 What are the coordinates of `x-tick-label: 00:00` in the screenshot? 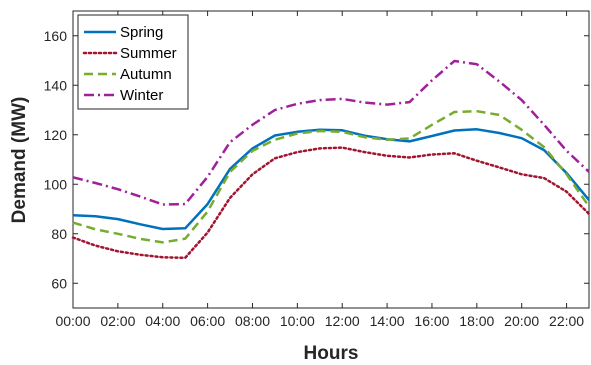 It's located at (72, 321).